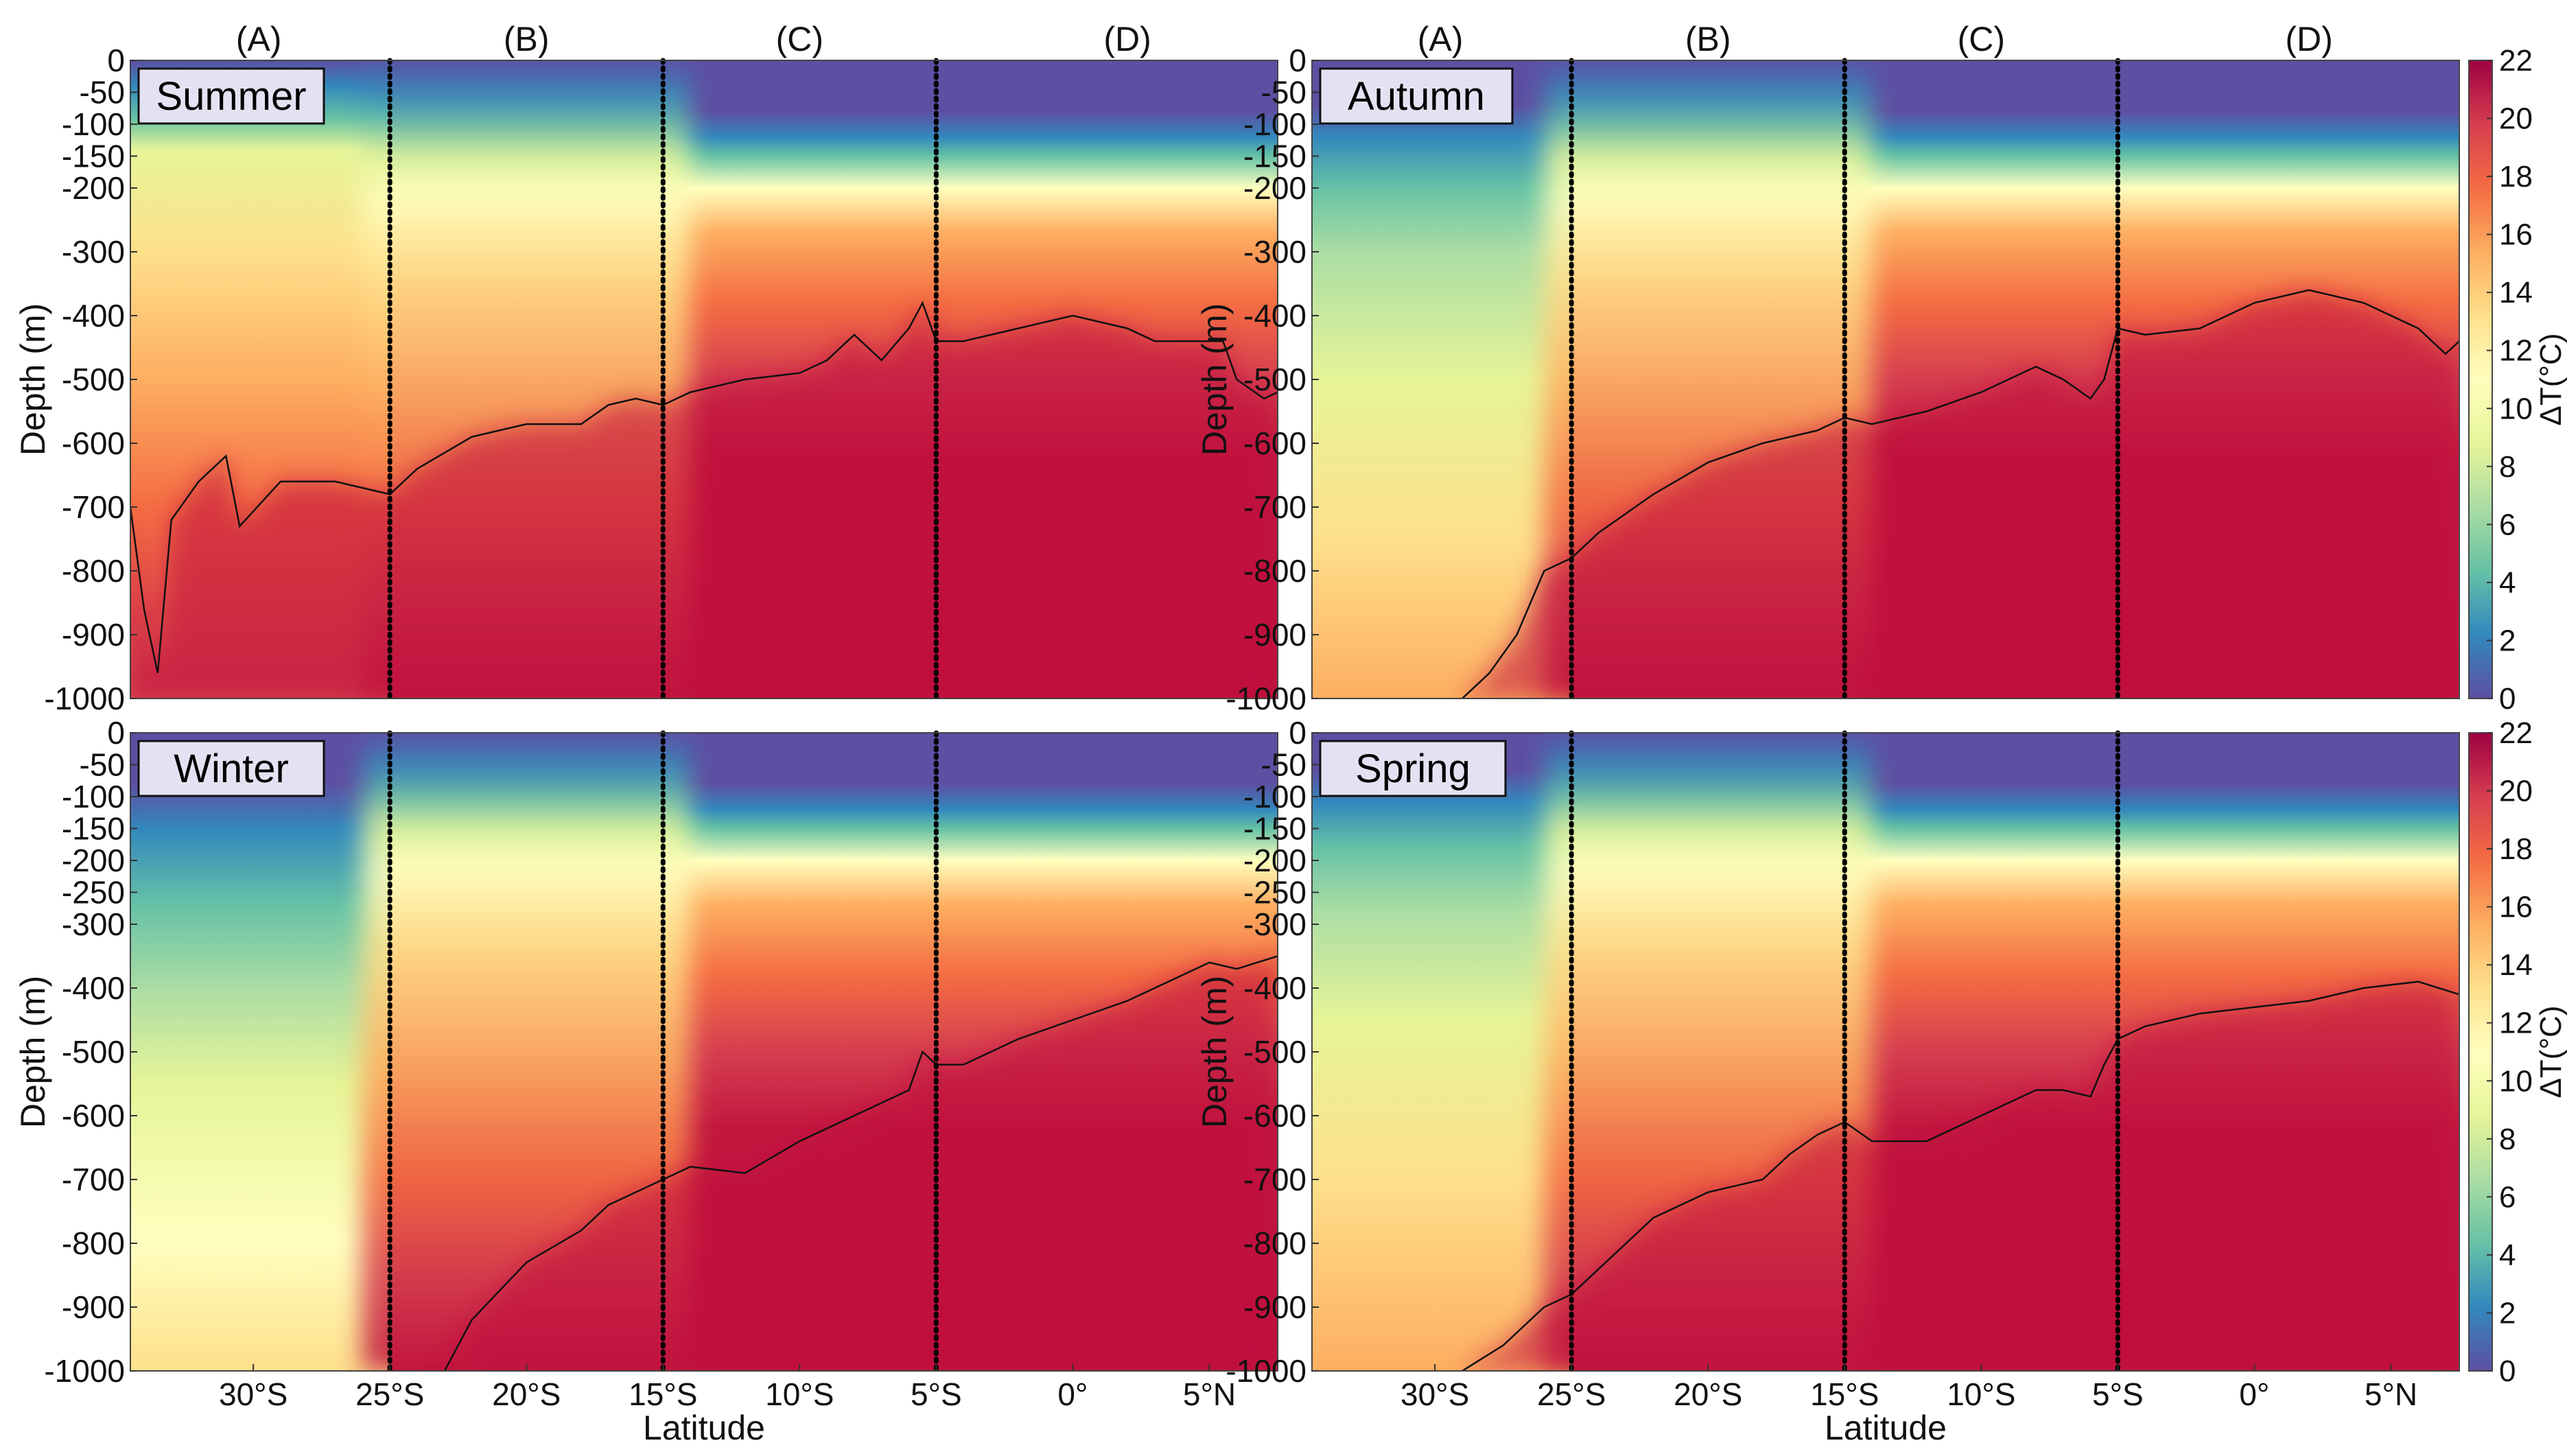 This screenshot has width=2567, height=1456. I want to click on region-label: (B), so click(1708, 39).